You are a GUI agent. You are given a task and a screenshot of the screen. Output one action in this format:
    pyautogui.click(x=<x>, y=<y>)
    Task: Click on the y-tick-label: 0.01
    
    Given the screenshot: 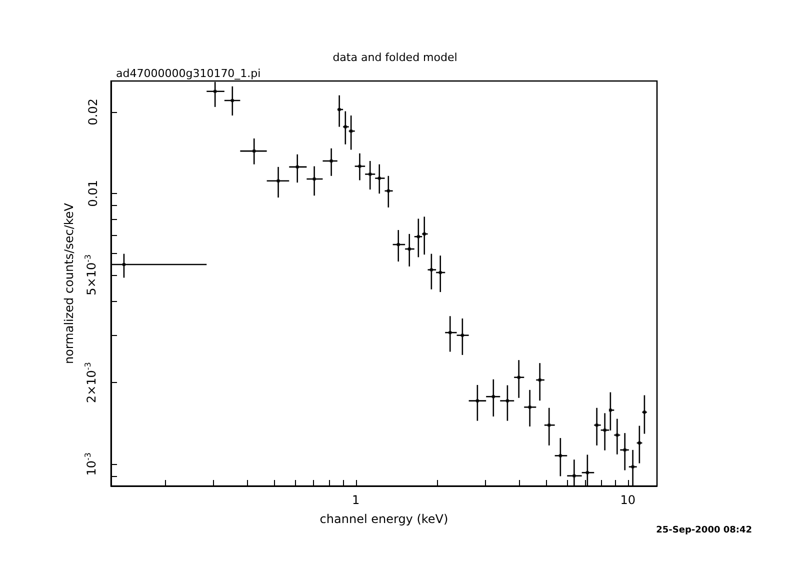 What is the action you would take?
    pyautogui.click(x=93, y=193)
    